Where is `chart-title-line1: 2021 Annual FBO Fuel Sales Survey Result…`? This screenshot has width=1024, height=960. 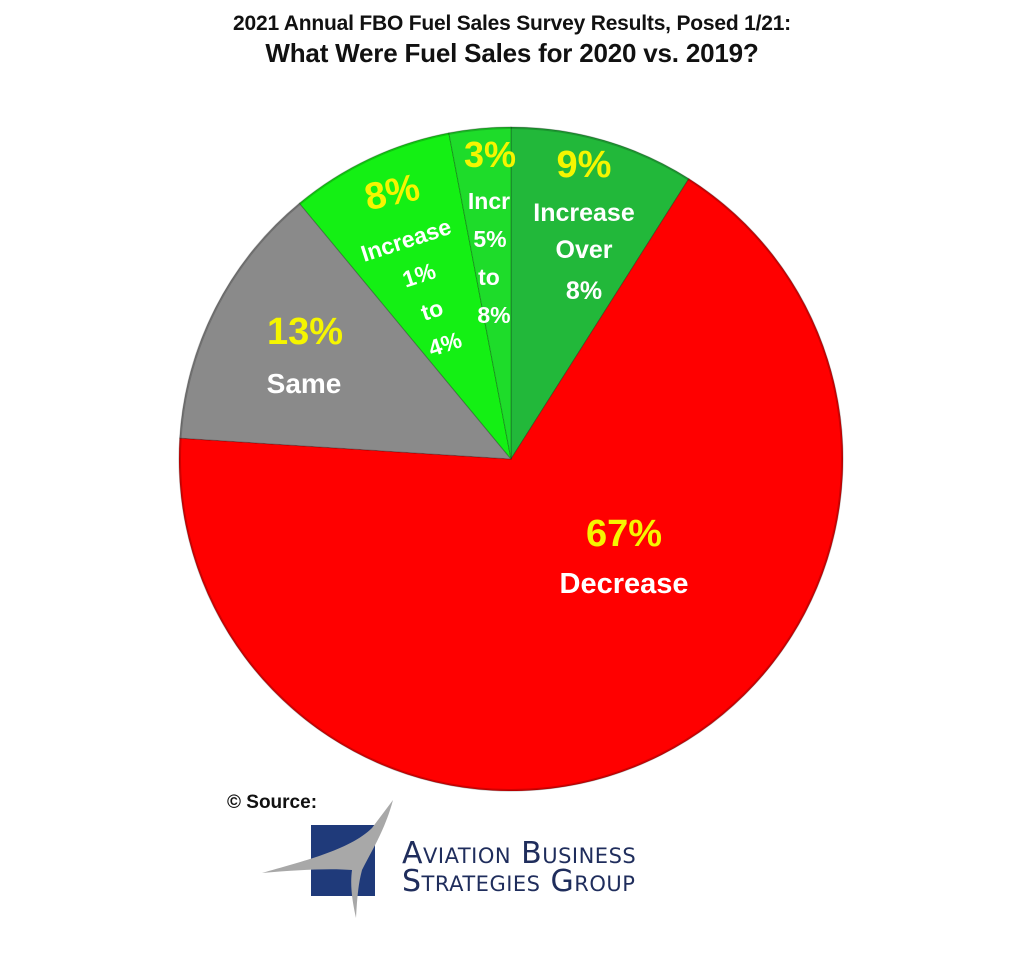 chart-title-line1: 2021 Annual FBO Fuel Sales Survey Result… is located at coordinates (512, 23).